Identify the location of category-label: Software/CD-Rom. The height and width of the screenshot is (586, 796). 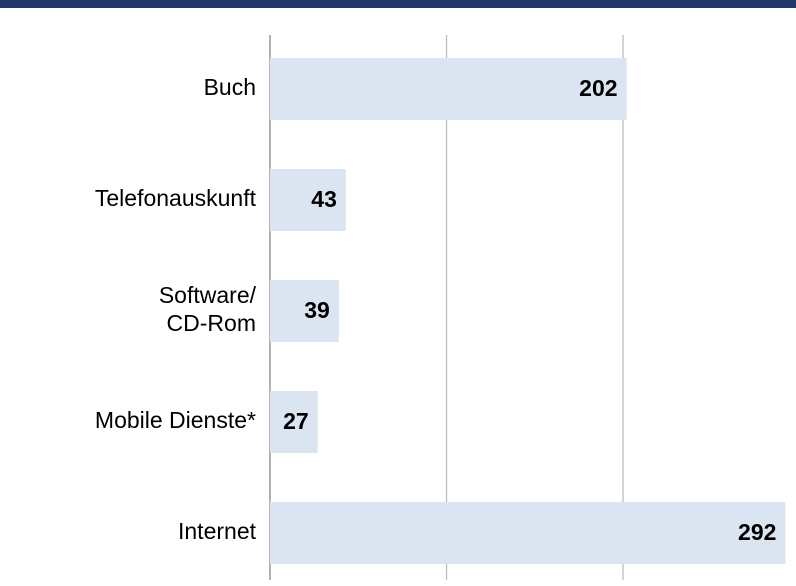
(208, 309).